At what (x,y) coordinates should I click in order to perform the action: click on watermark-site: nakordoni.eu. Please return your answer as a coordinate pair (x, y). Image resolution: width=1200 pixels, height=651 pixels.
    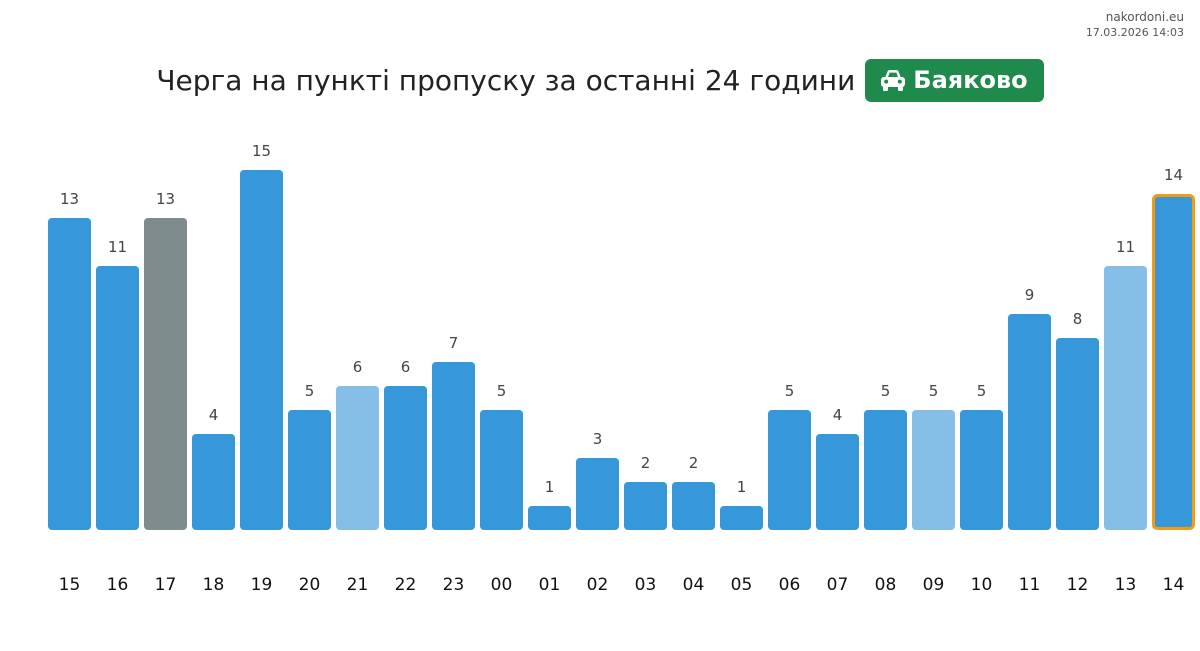
    Looking at the image, I should click on (1144, 17).